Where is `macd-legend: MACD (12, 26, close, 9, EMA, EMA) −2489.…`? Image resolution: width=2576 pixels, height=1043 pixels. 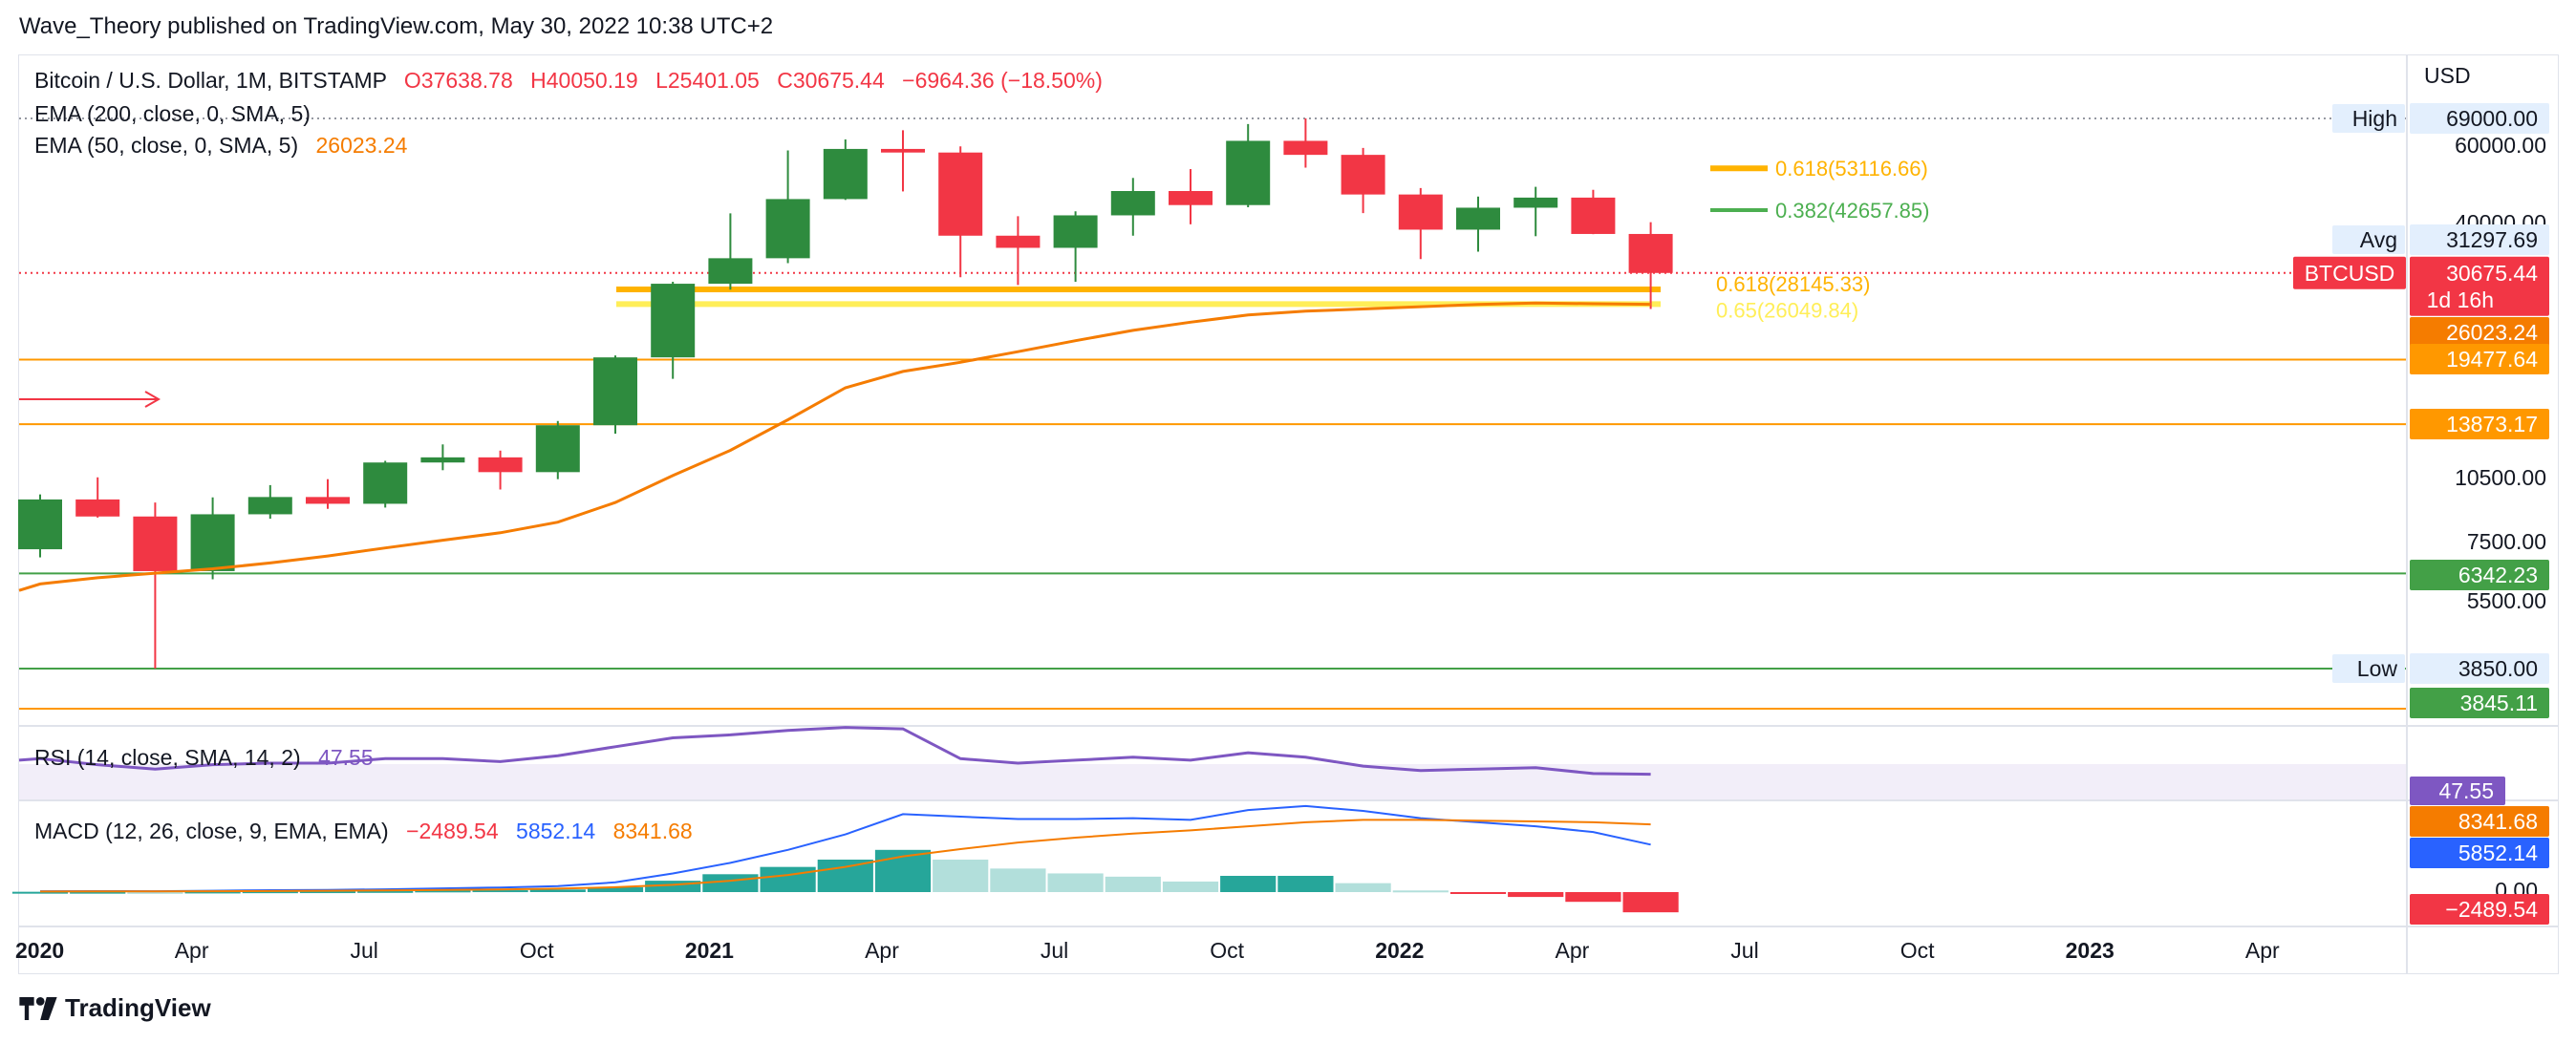
macd-legend: MACD (12, 26, close, 9, EMA, EMA) −2489.… is located at coordinates (363, 832).